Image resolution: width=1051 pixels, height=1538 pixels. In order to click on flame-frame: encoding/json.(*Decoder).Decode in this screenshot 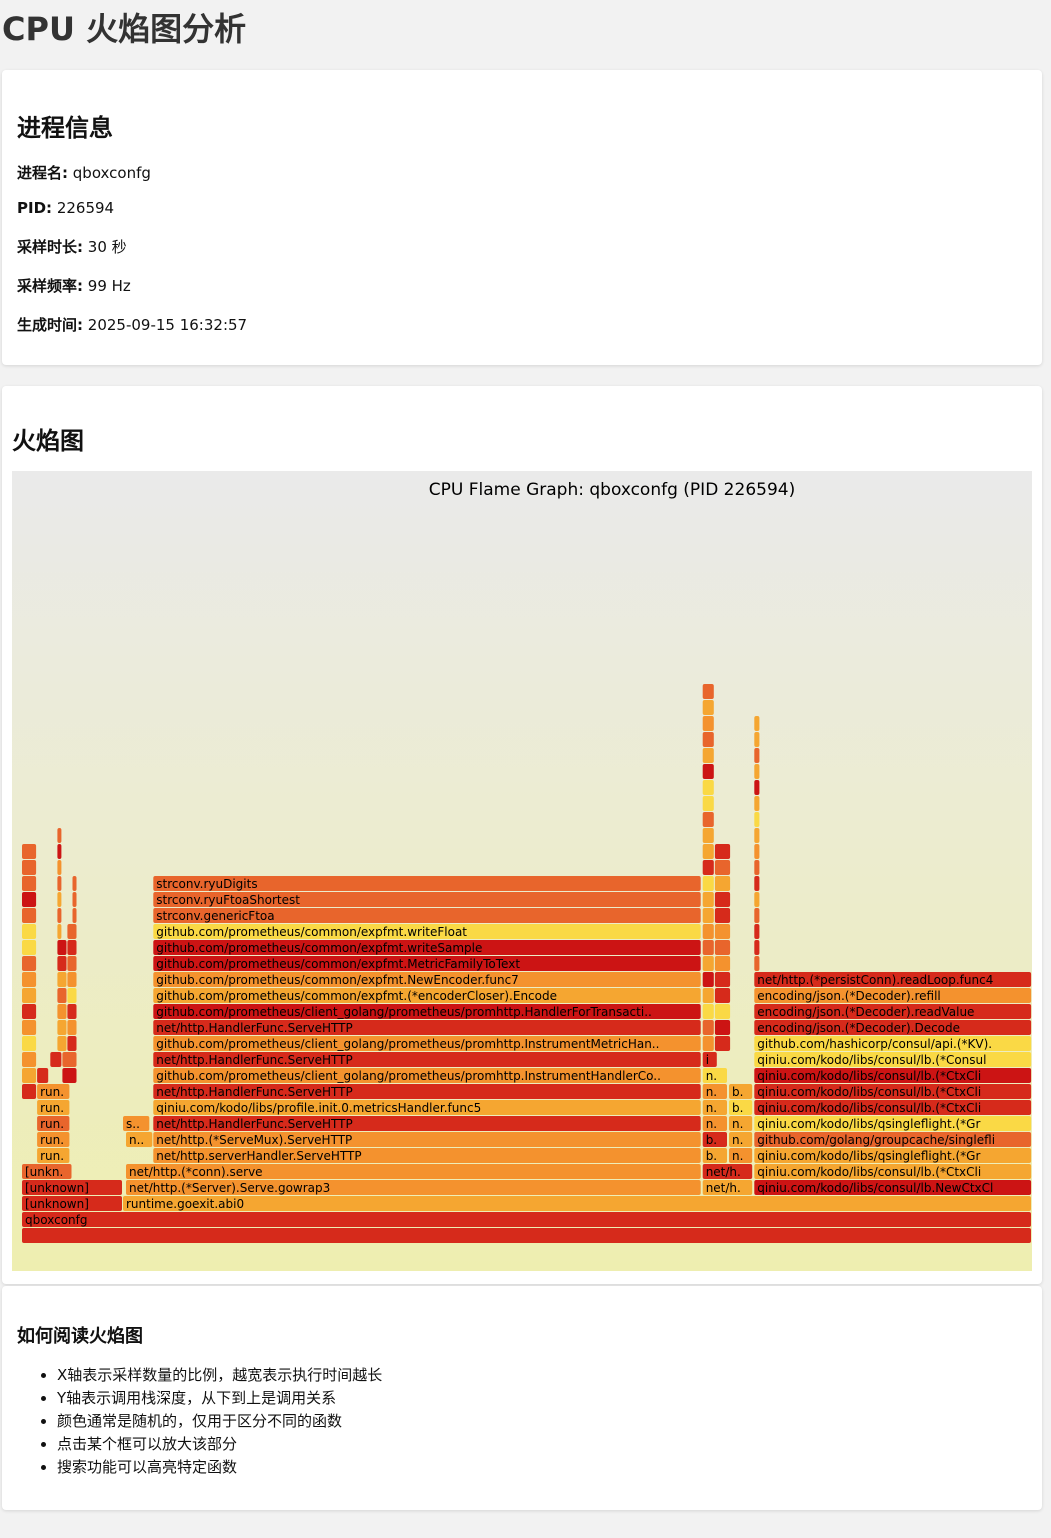, I will do `click(893, 1027)`.